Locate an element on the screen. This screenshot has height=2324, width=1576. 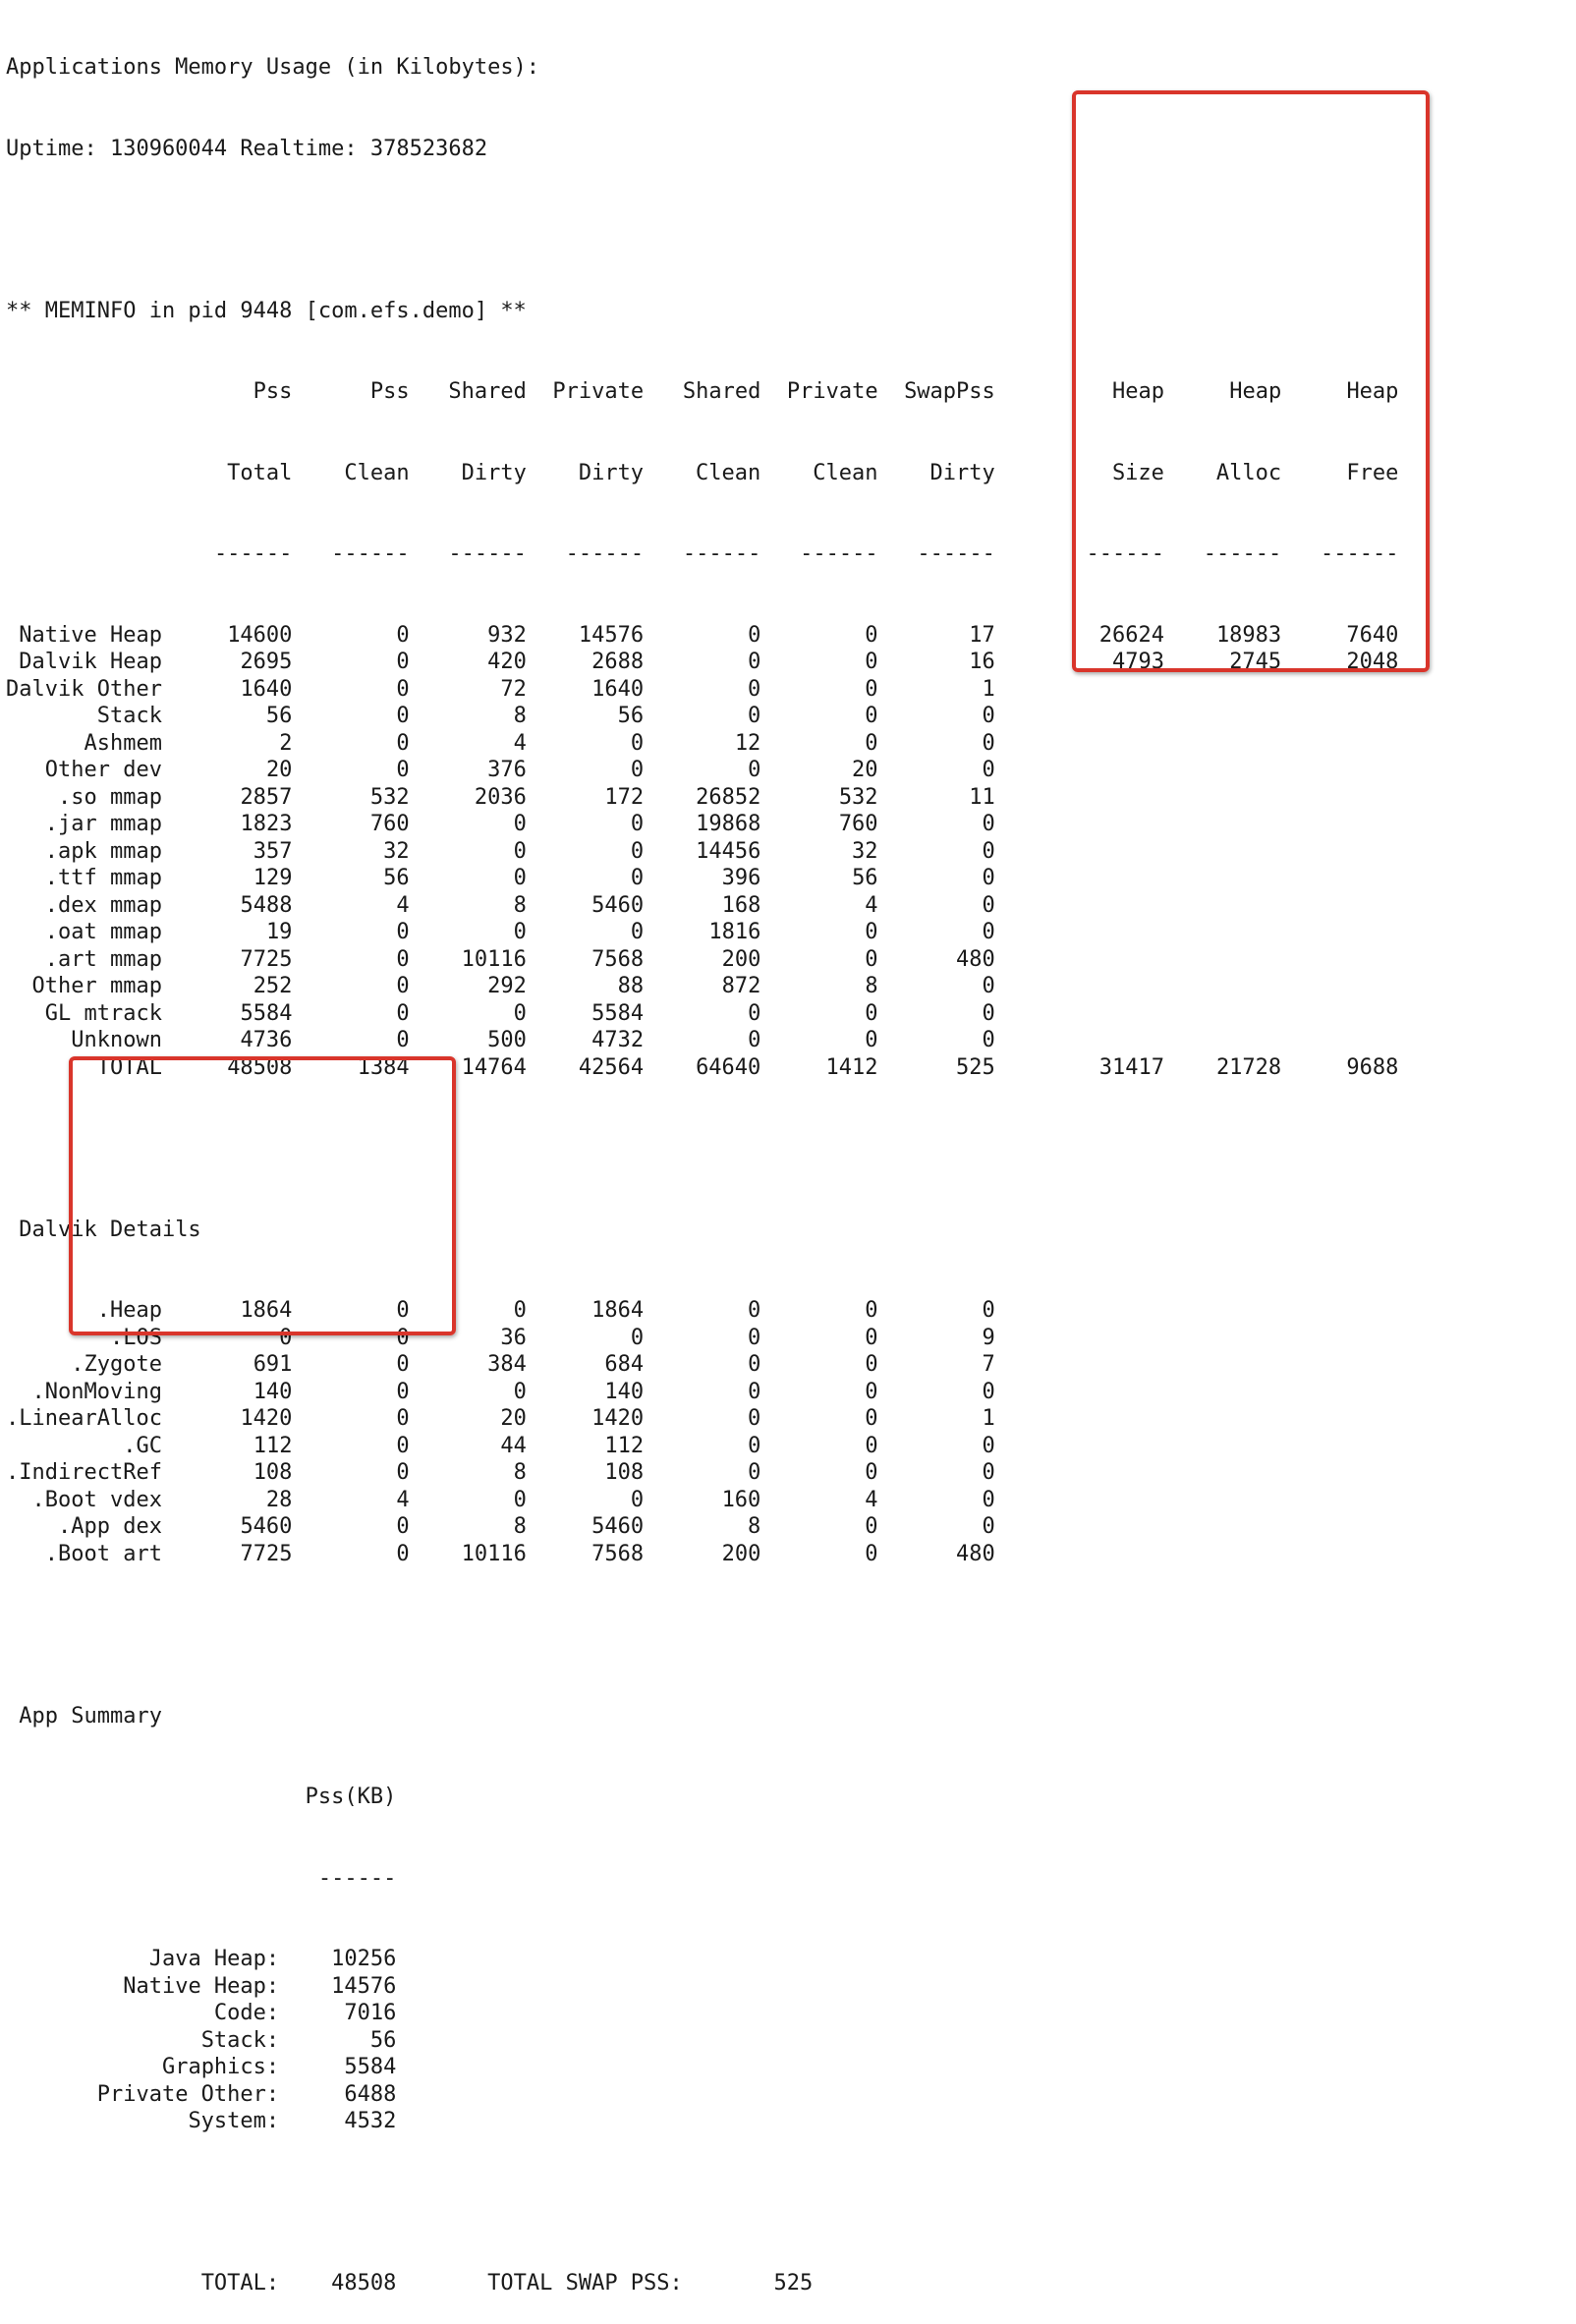
cell-value: 500 is located at coordinates (507, 1040).